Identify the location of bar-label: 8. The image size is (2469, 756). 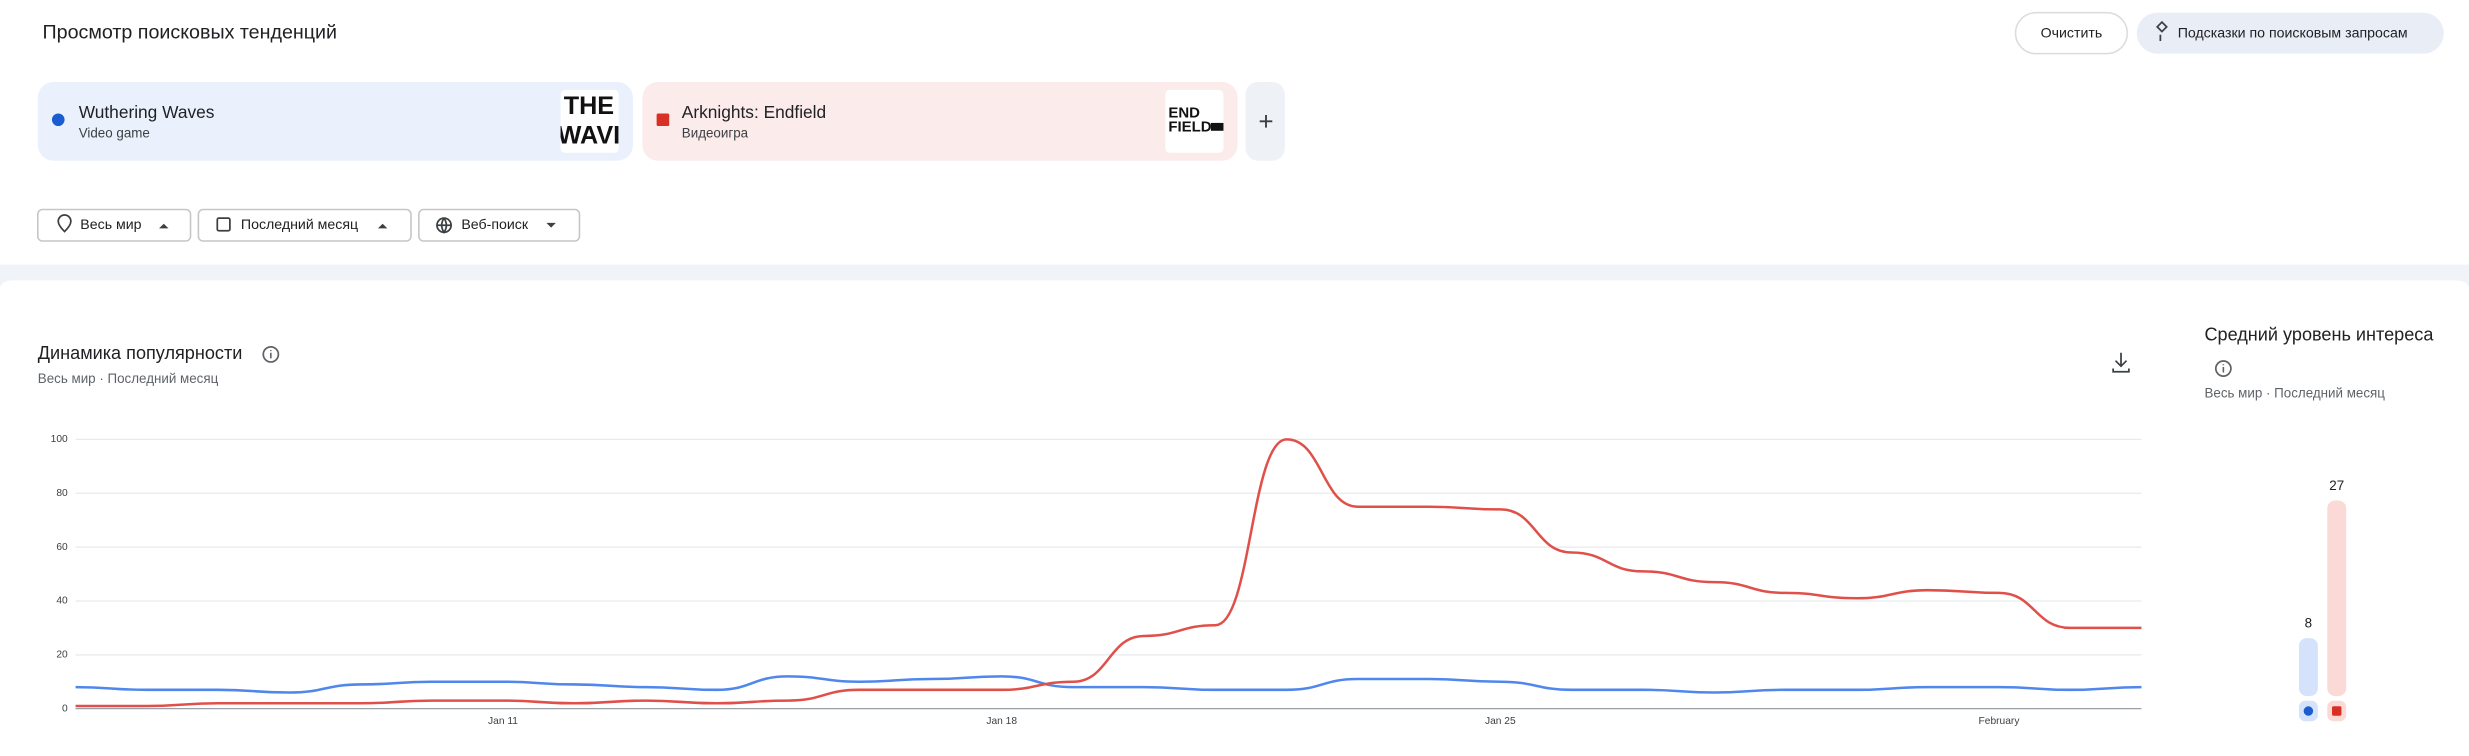
(2308, 622).